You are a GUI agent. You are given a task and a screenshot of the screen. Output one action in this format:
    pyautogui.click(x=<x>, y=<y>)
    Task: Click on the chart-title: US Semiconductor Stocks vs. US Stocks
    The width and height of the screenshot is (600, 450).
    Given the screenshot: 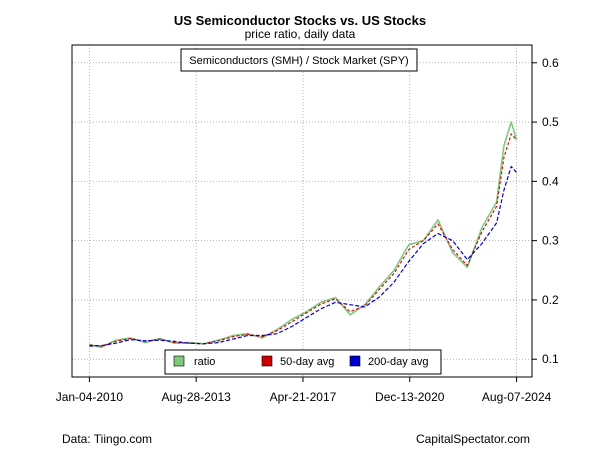 What is the action you would take?
    pyautogui.click(x=300, y=20)
    